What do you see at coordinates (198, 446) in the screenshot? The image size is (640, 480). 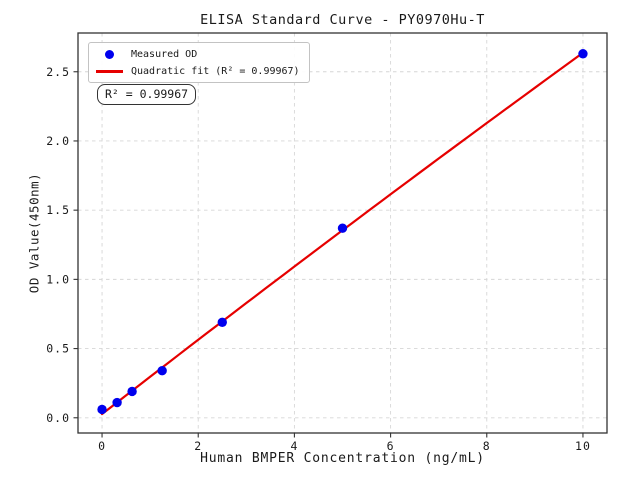 I see `x-tick-label: 2` at bounding box center [198, 446].